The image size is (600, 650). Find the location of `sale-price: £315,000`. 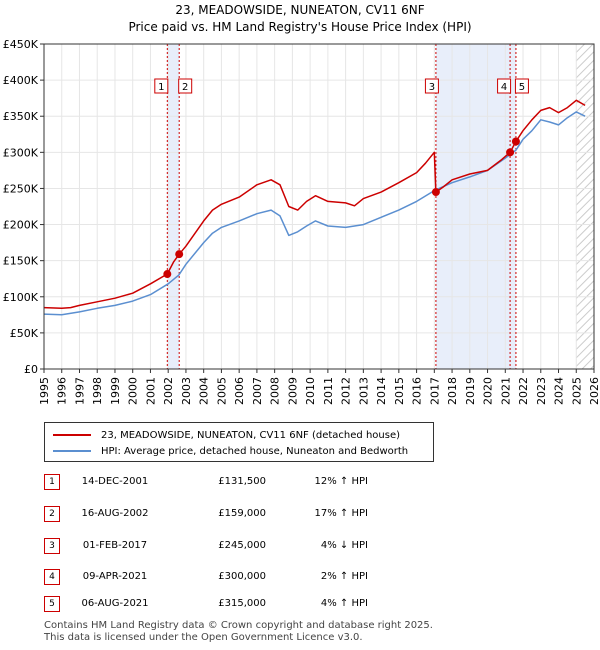

sale-price: £315,000 is located at coordinates (242, 603).